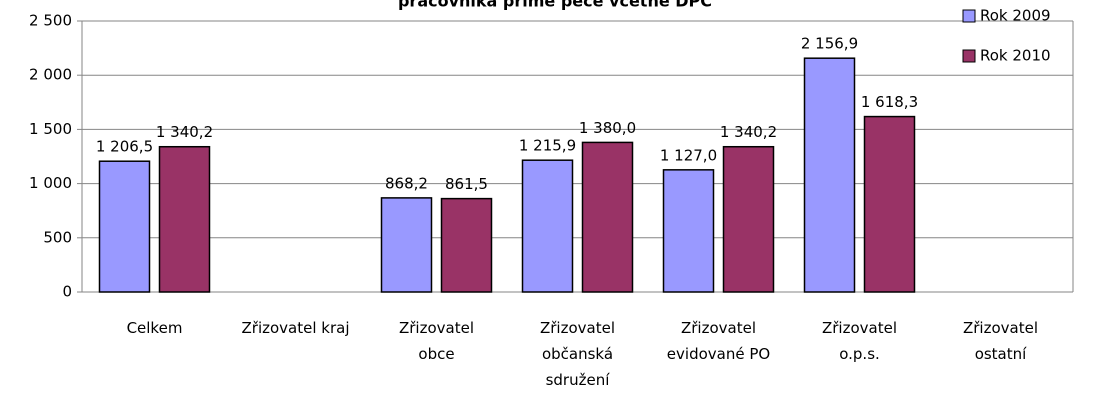 Image resolution: width=1095 pixels, height=400 pixels. What do you see at coordinates (50, 183) in the screenshot?
I see `y-tick-label: 1 000` at bounding box center [50, 183].